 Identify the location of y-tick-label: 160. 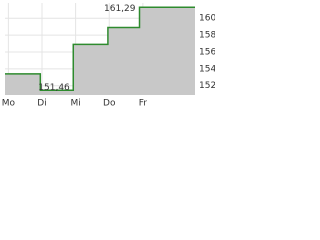
(207, 19).